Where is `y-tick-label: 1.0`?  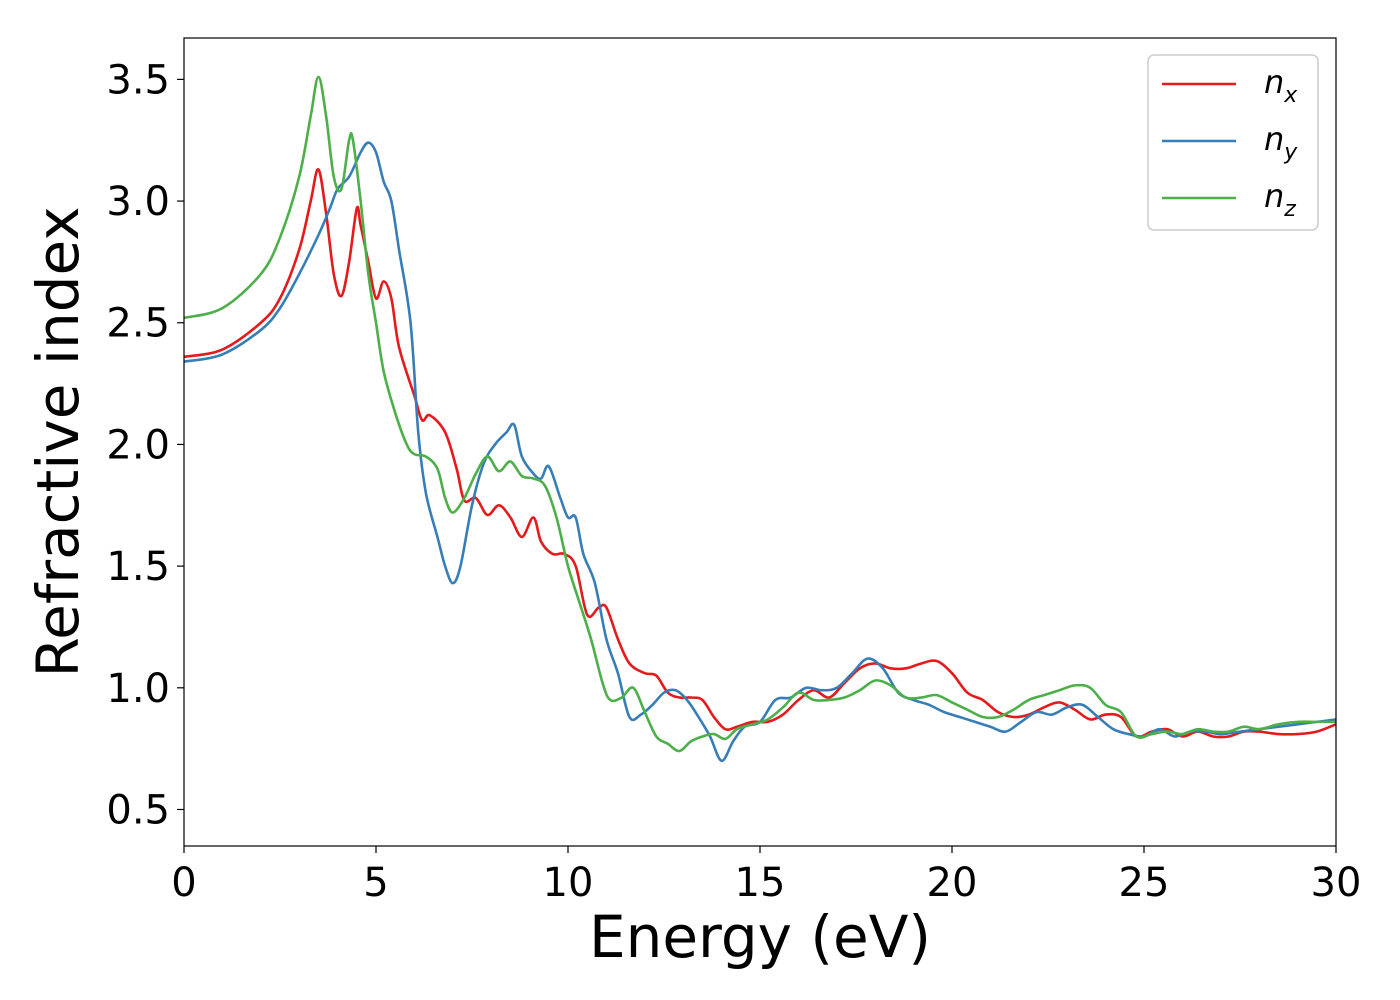 y-tick-label: 1.0 is located at coordinates (138, 689).